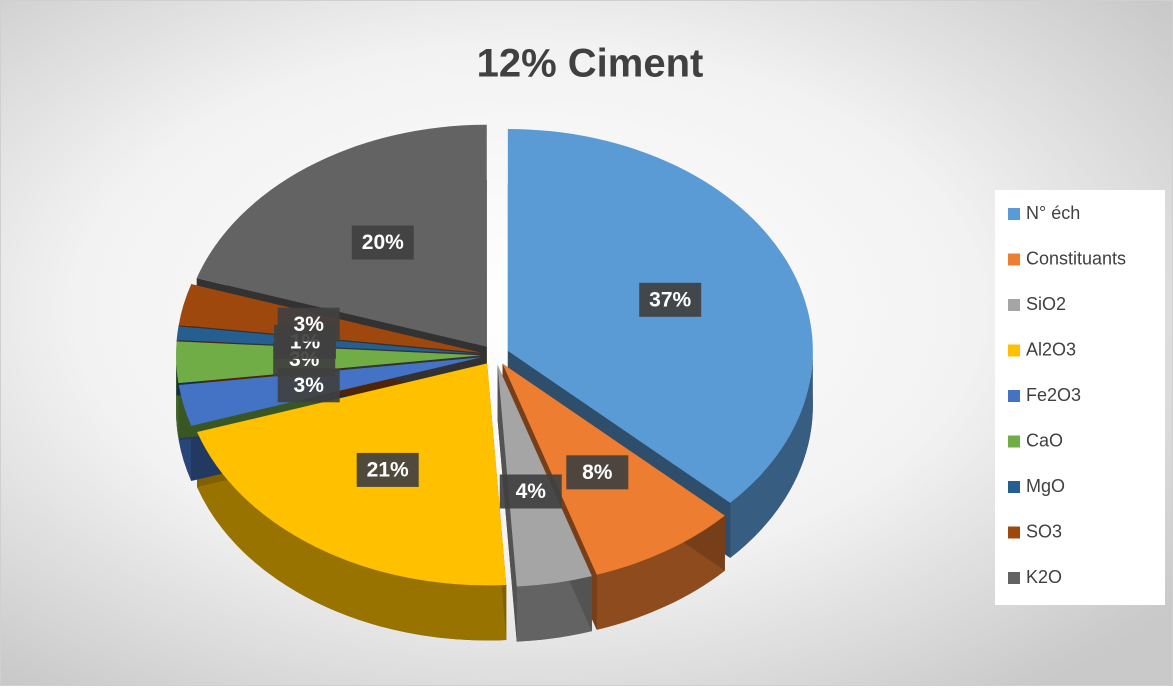 Image resolution: width=1173 pixels, height=691 pixels. I want to click on legend-label: CaO, so click(1044, 440).